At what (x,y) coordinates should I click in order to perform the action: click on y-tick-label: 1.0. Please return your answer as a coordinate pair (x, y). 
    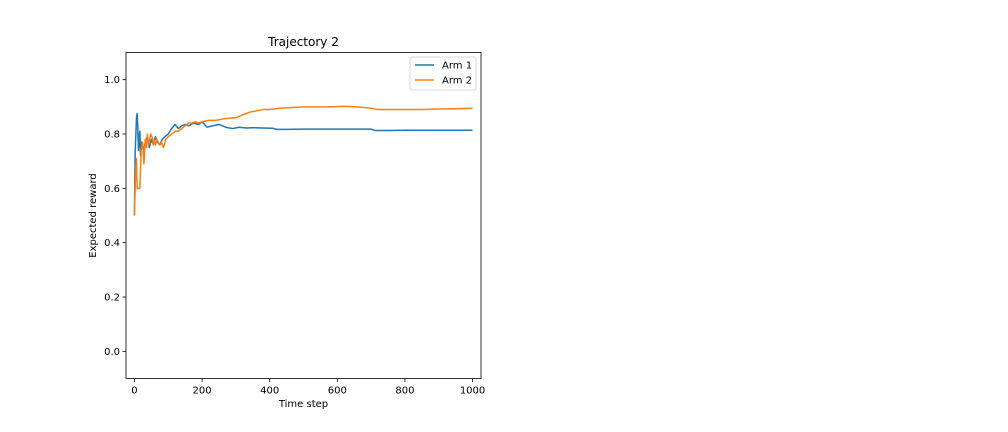
    Looking at the image, I should click on (112, 80).